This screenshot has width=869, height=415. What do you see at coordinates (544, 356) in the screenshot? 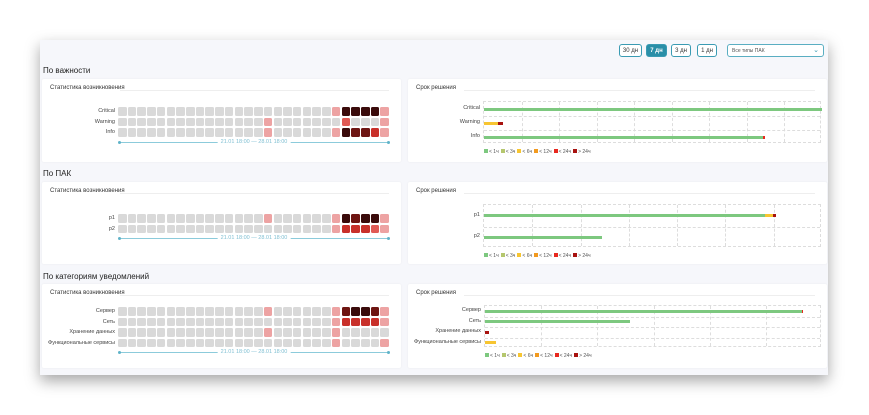
I see `legend-item: < 12ч` at bounding box center [544, 356].